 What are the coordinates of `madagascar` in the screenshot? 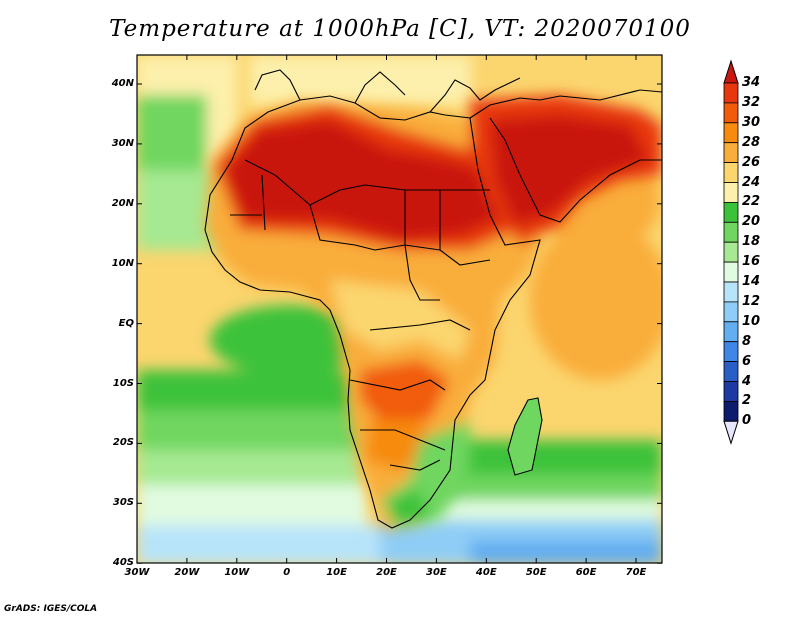 It's located at (525, 436).